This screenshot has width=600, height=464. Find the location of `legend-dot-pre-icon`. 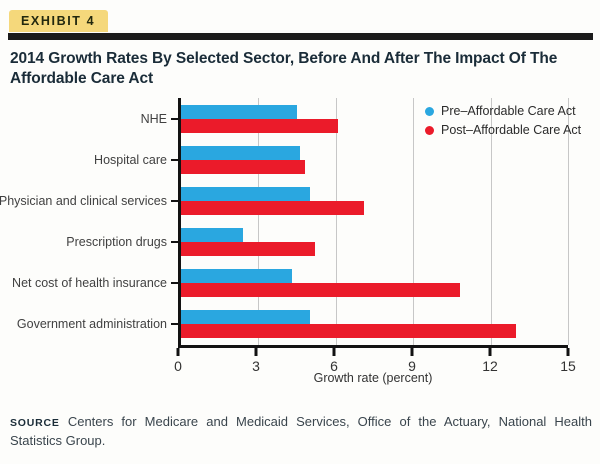

legend-dot-pre-icon is located at coordinates (429, 111).